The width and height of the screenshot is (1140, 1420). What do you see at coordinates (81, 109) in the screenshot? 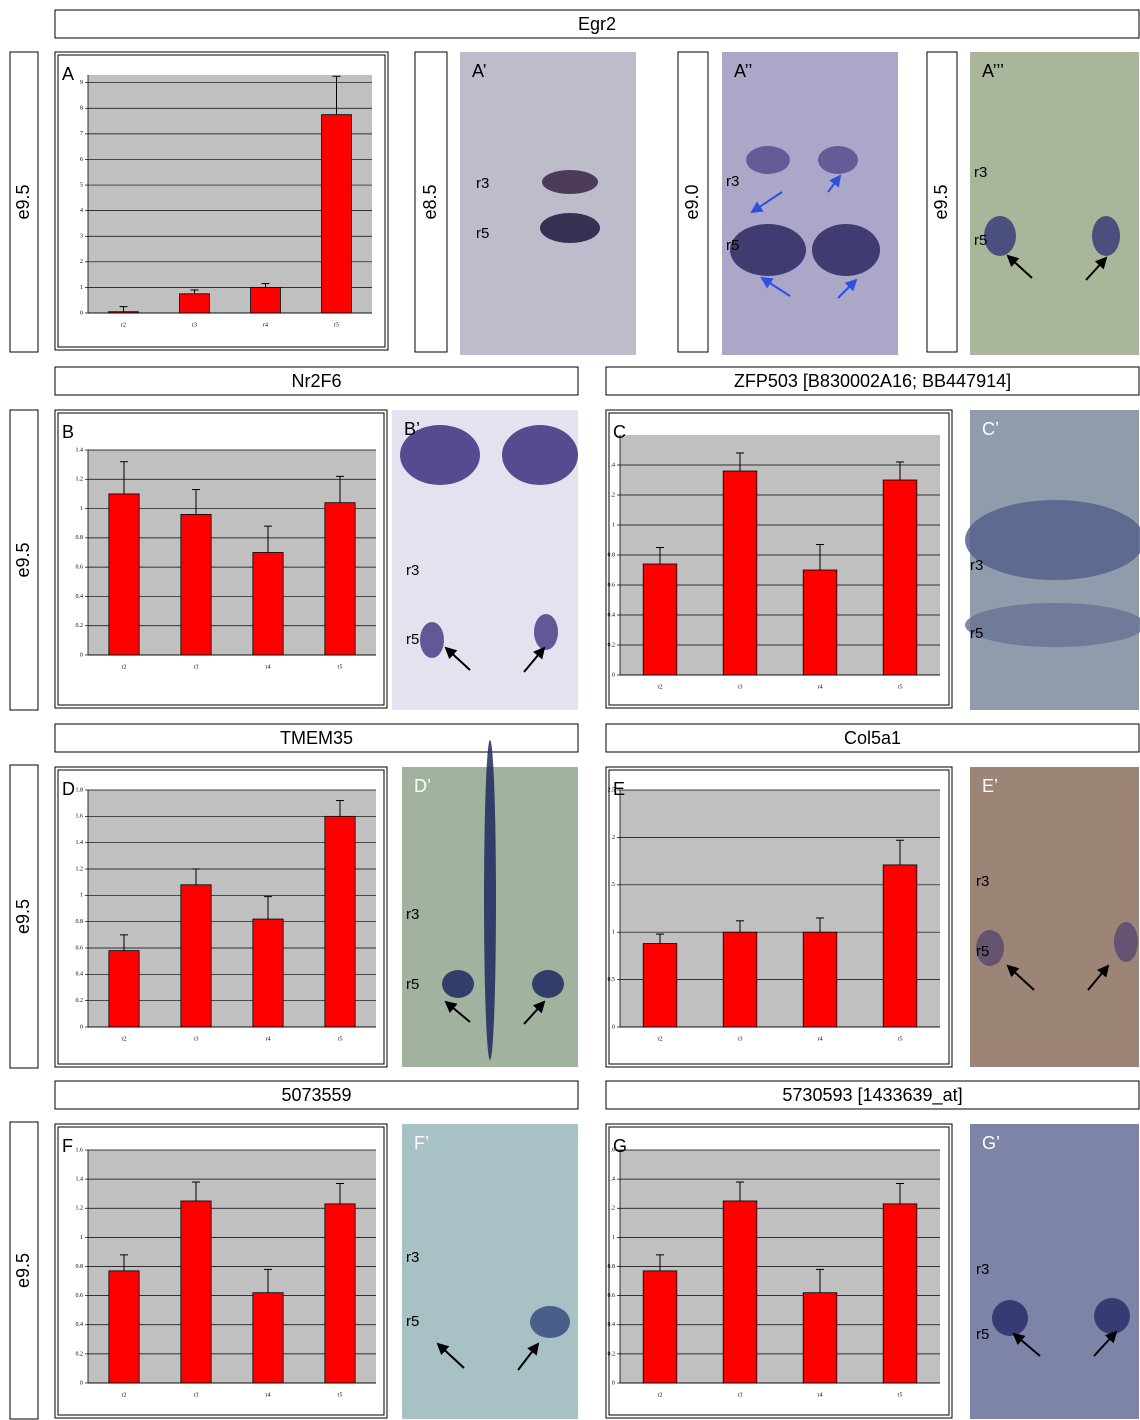
I see `y-tick-label: 8` at bounding box center [81, 109].